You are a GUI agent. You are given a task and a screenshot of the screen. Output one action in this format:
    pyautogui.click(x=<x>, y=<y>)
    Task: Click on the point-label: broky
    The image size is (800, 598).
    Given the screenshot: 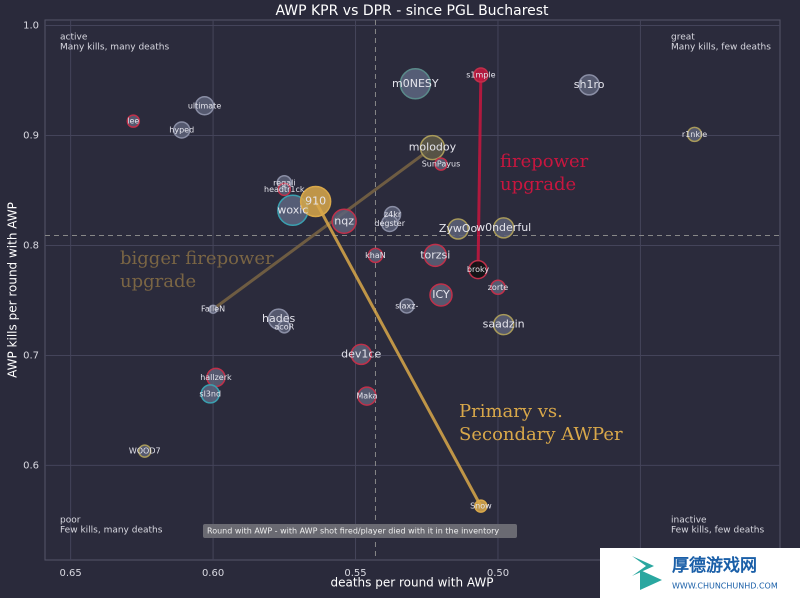 What is the action you would take?
    pyautogui.click(x=478, y=269)
    